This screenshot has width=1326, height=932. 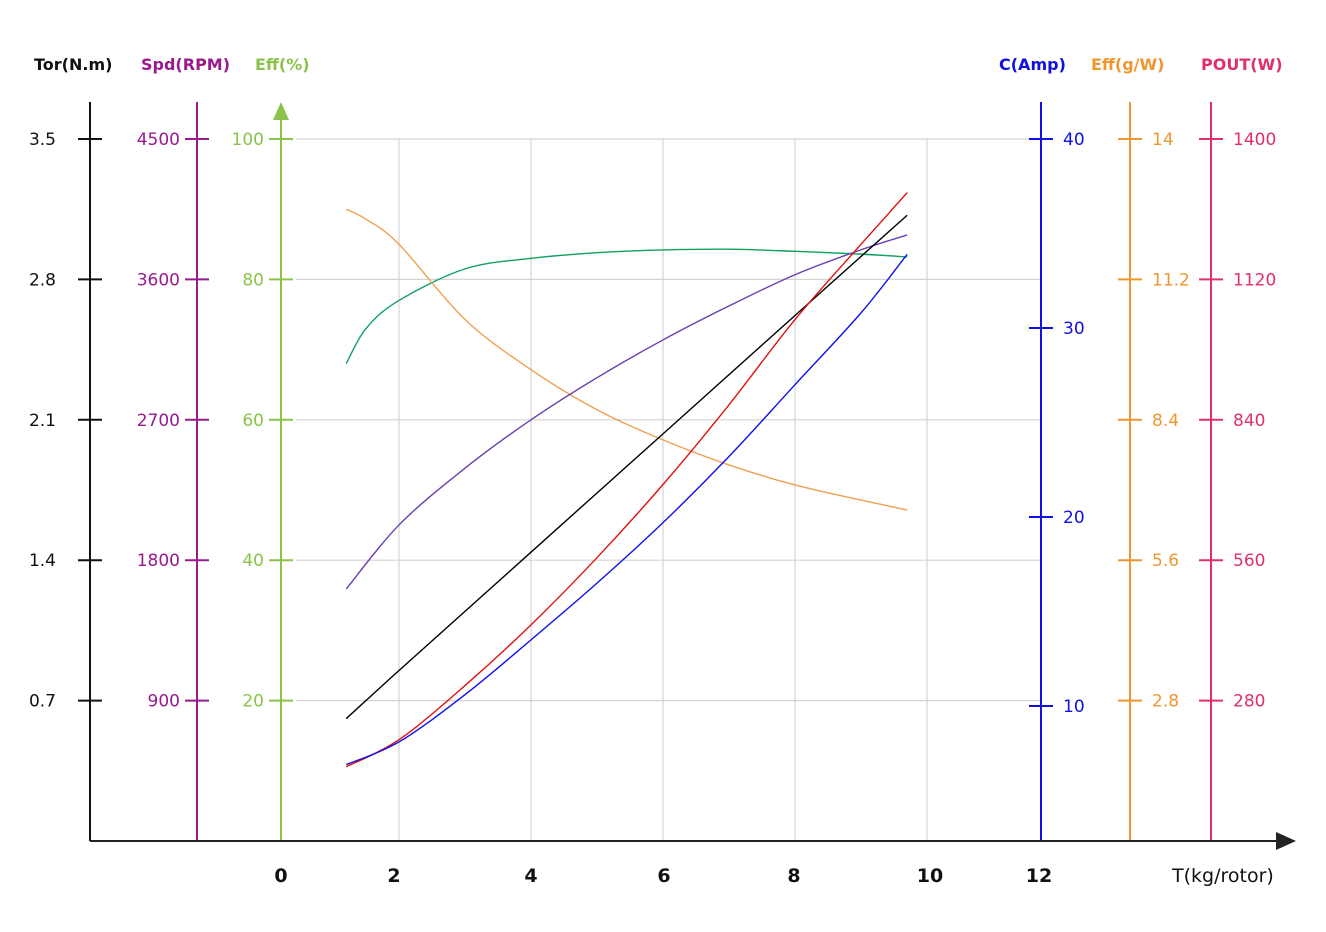 I want to click on pout-tick-label: 1400, so click(x=1254, y=140).